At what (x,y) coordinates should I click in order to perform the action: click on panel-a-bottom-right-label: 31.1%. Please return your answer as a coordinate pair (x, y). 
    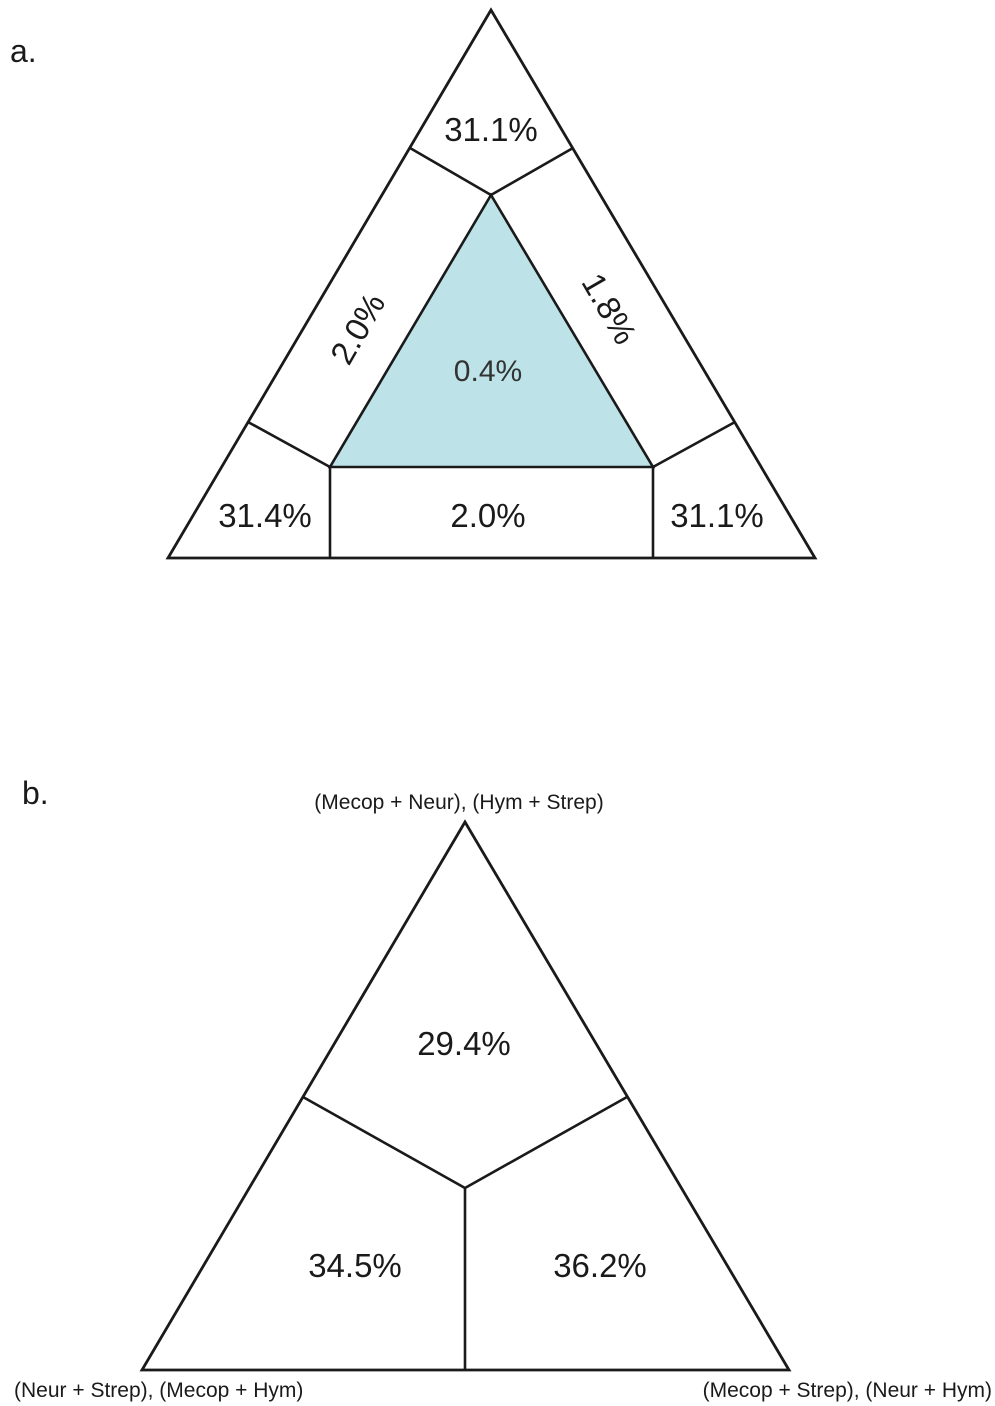
    Looking at the image, I should click on (717, 515).